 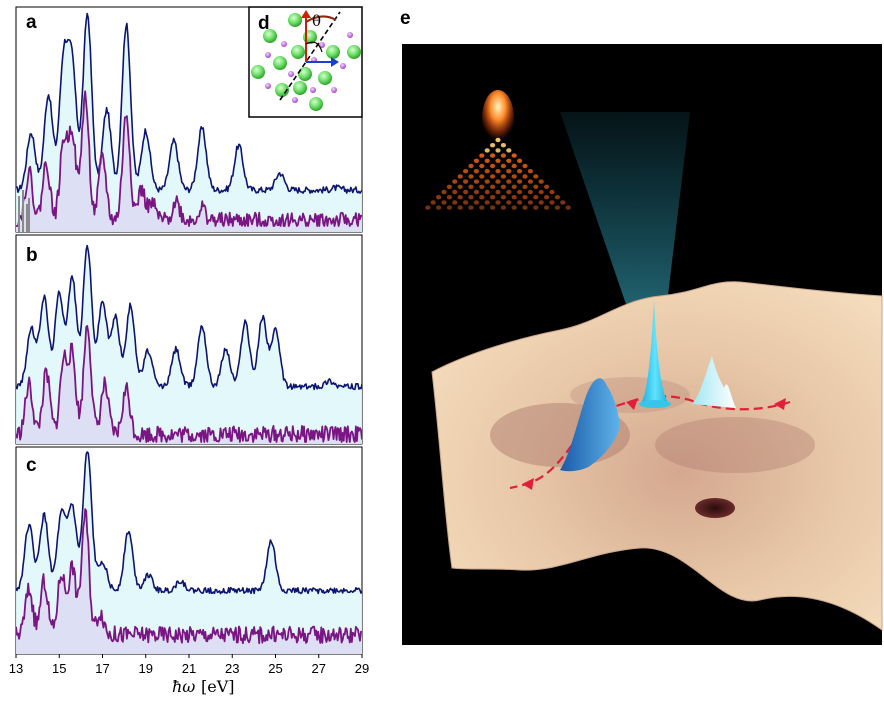 I want to click on x-tick-label: 25, so click(x=275, y=668).